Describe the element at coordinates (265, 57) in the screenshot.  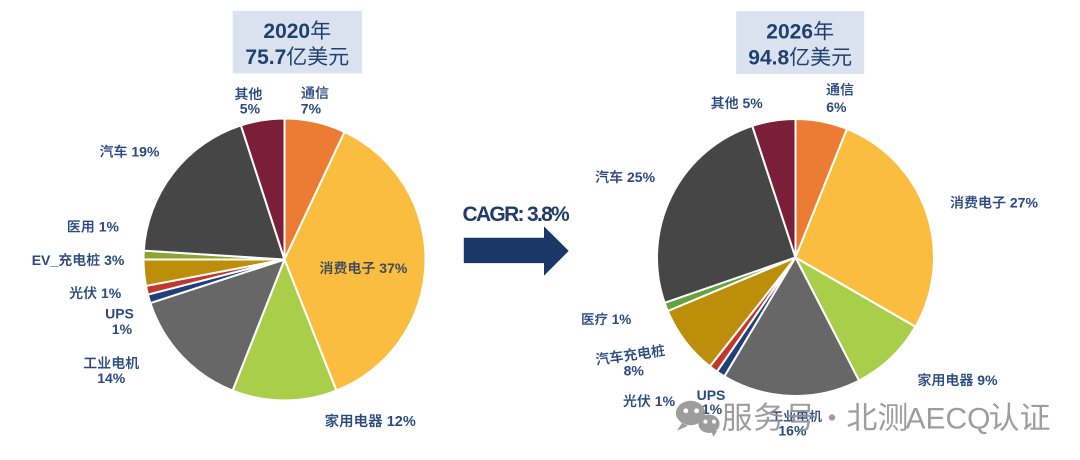
I see `svg-text: 75.7` at that location.